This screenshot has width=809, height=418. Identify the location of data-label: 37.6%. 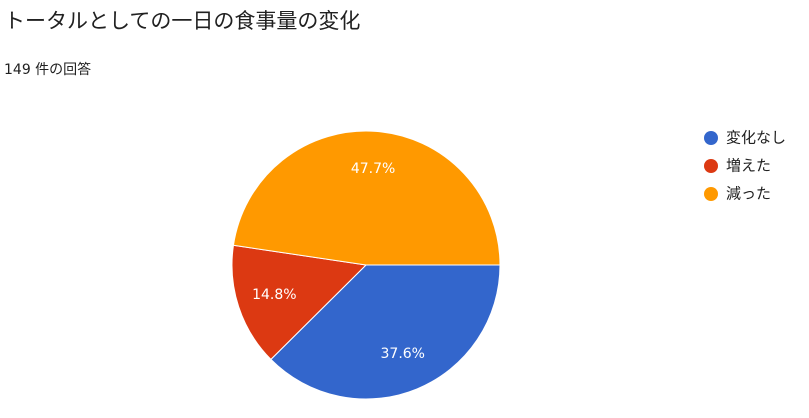
(403, 354).